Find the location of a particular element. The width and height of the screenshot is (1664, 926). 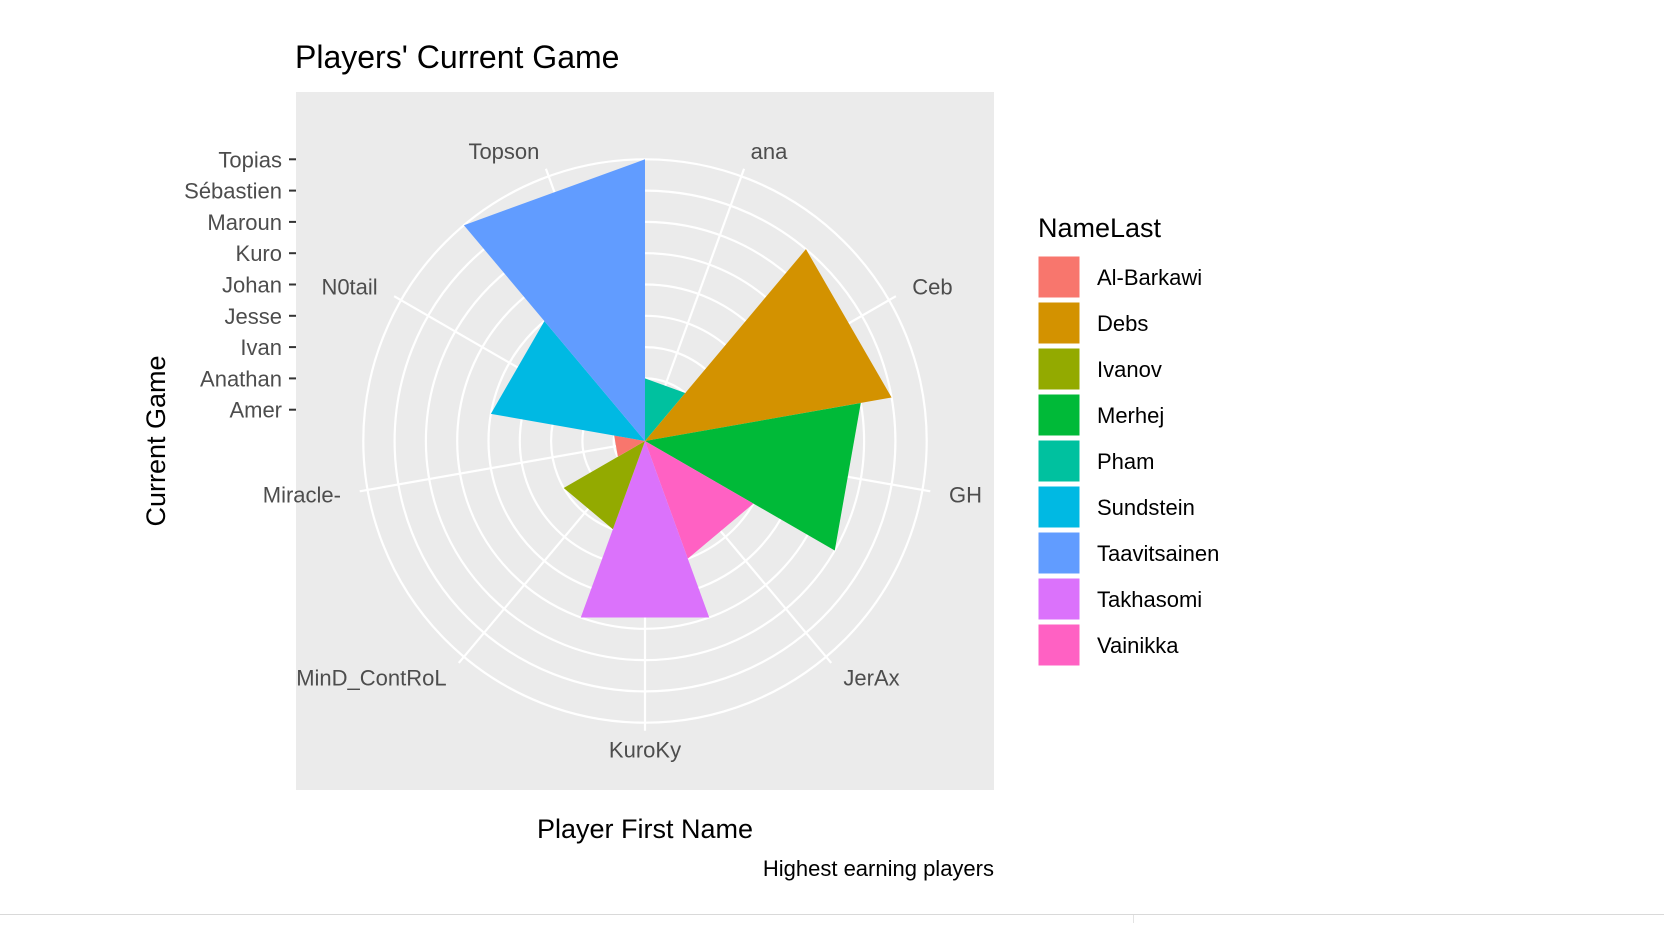

category-label: Topson is located at coordinates (503, 151).